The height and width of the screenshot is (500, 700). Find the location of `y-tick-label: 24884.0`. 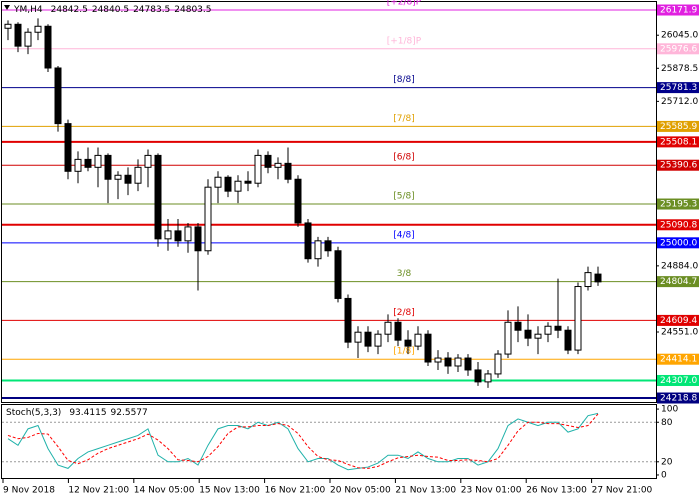

y-tick-label: 24884.0 is located at coordinates (679, 266).